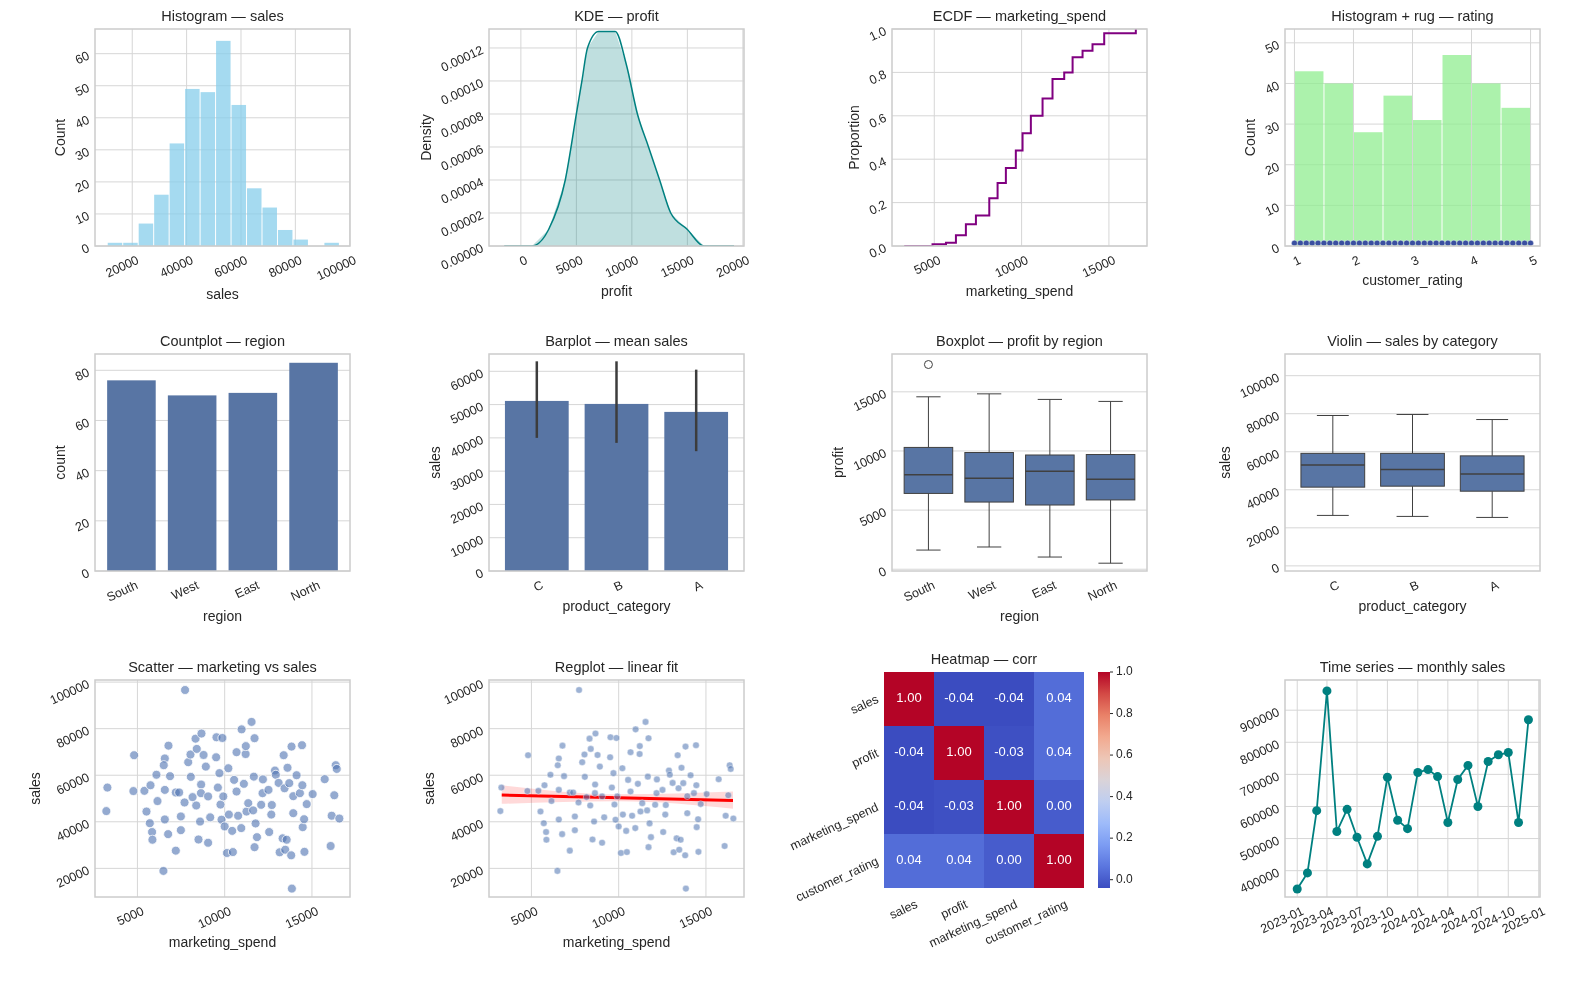 The height and width of the screenshot is (984, 1584). Describe the element at coordinates (467, 480) in the screenshot. I see `y-tick-label: 30000` at that location.